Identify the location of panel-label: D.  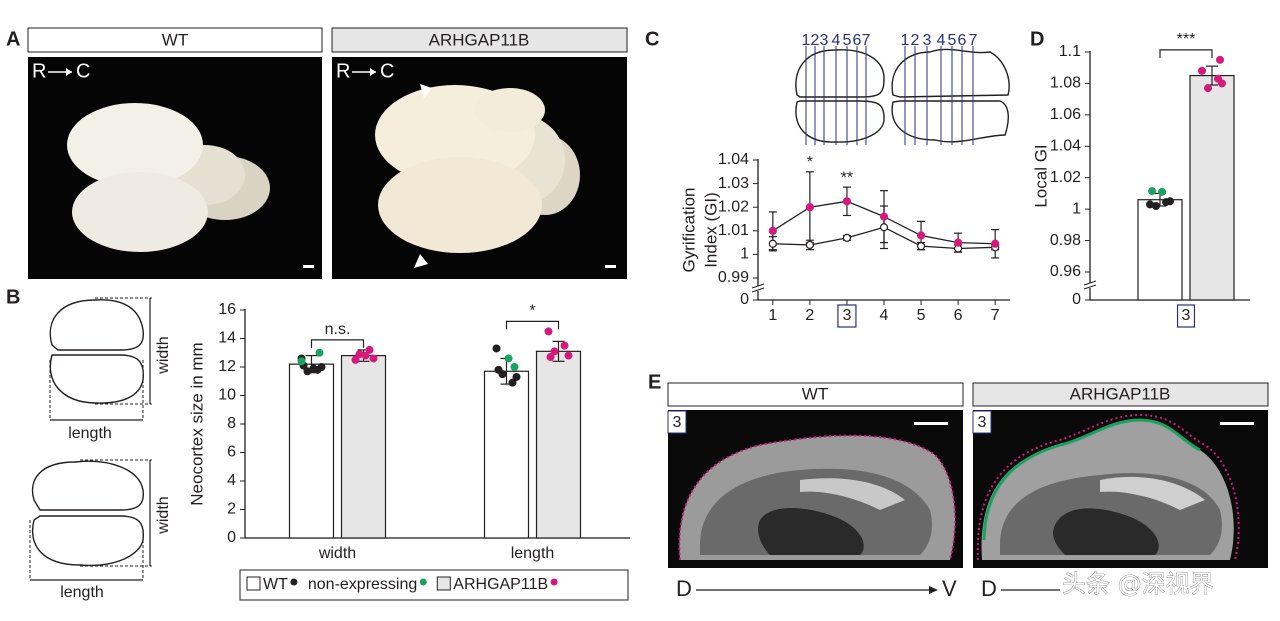
(1037, 39).